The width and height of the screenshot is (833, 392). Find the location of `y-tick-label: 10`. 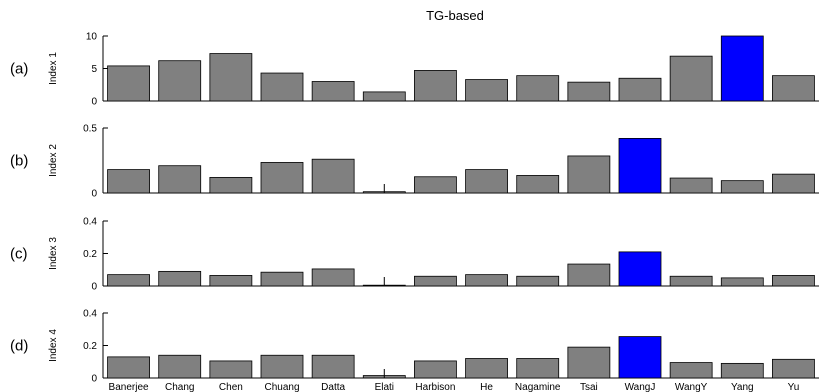

y-tick-label: 10 is located at coordinates (92, 37).